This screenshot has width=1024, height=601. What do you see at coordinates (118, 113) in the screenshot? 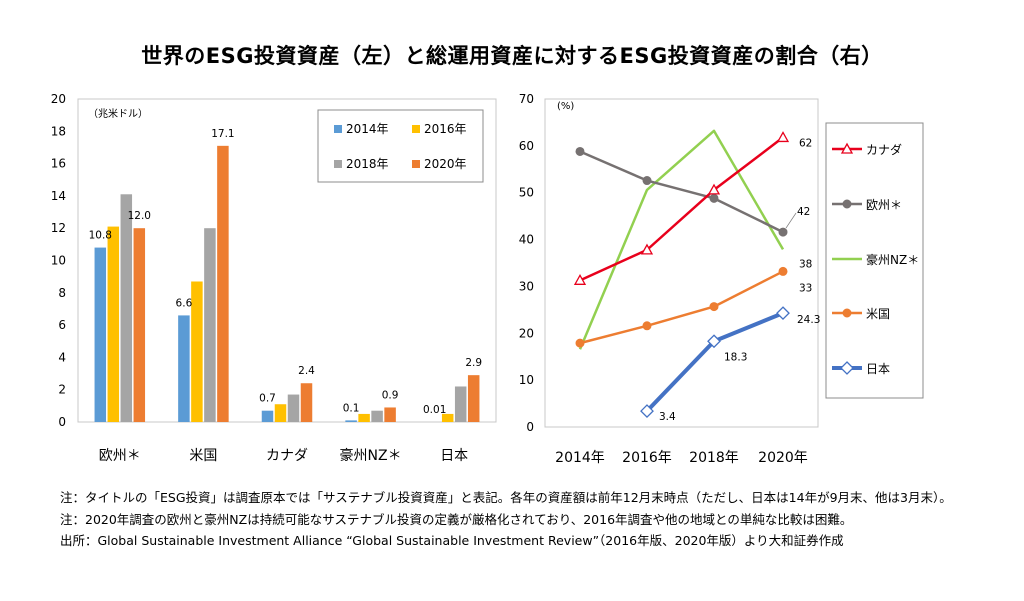
I see `bar-unit-label: （兆米ドル）` at bounding box center [118, 113].